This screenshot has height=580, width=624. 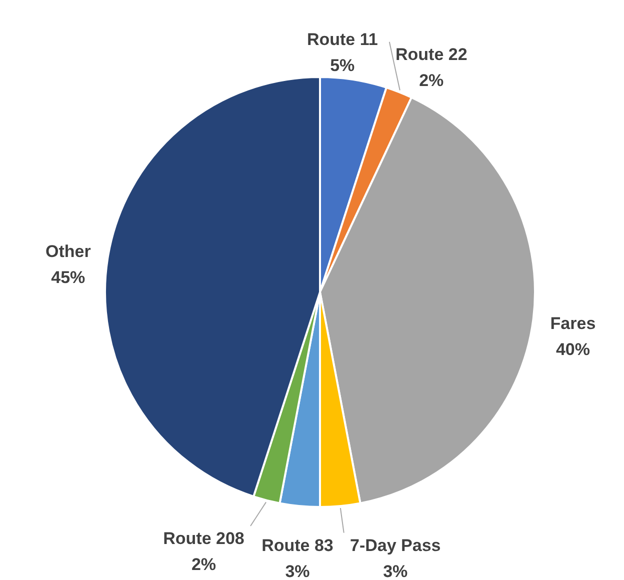 What do you see at coordinates (342, 66) in the screenshot?
I see `data-label: 5%` at bounding box center [342, 66].